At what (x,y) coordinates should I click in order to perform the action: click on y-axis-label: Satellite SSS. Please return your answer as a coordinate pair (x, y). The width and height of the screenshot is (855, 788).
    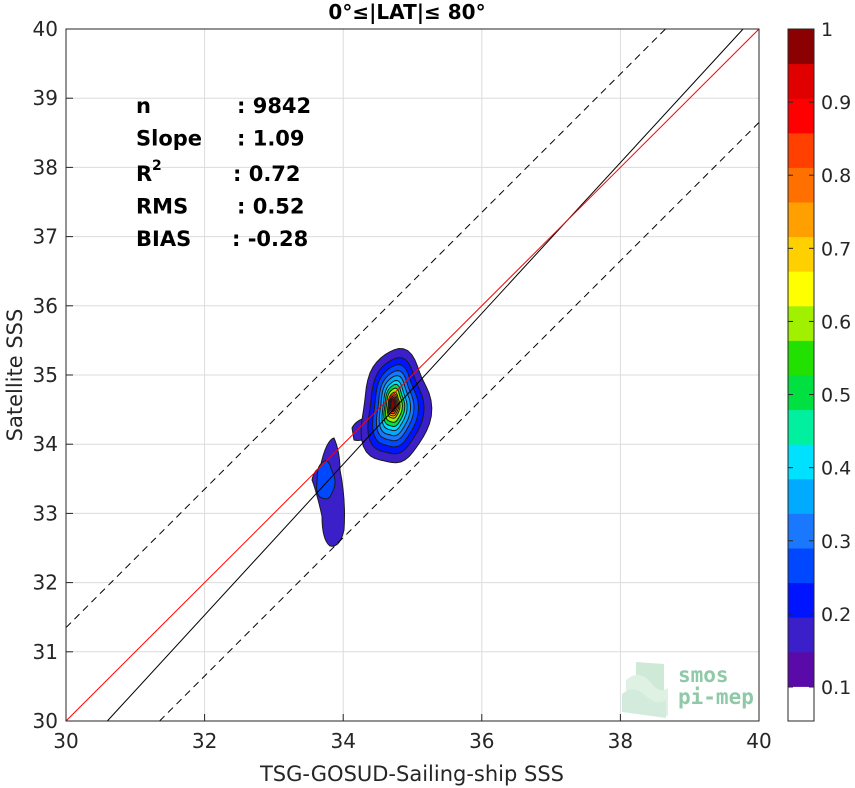
    Looking at the image, I should click on (15, 375).